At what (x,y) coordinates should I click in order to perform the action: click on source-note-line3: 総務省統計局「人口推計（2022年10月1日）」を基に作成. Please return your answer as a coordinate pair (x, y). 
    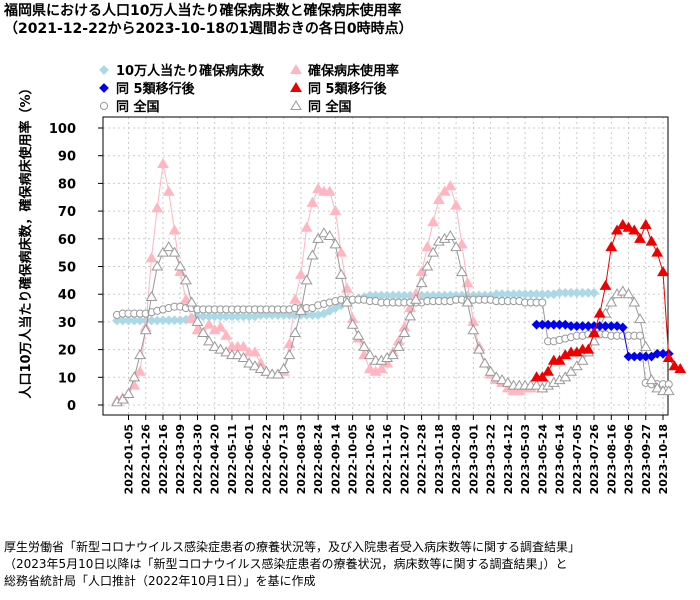
    Looking at the image, I should click on (160, 581).